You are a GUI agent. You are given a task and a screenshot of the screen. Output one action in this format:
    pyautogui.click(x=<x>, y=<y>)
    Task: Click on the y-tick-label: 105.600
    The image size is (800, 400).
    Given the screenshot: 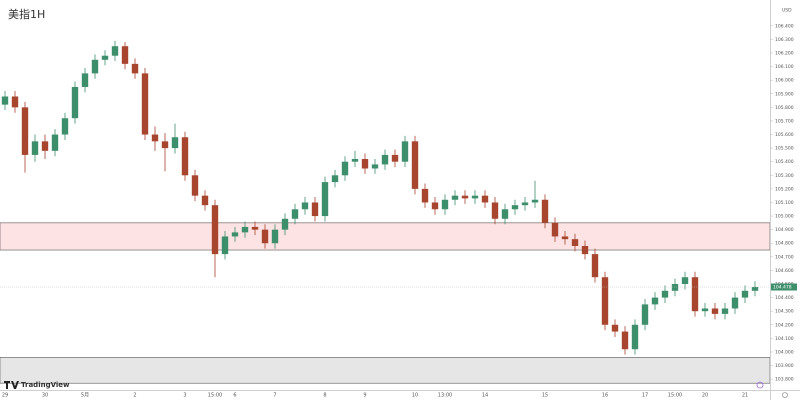 What is the action you would take?
    pyautogui.click(x=784, y=135)
    